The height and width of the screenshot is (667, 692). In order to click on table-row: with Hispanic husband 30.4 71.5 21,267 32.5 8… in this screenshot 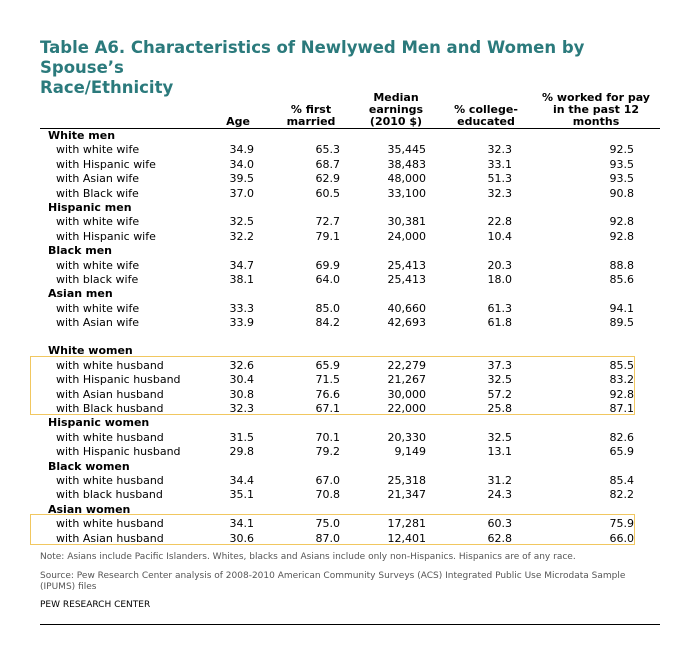, I will do `click(350, 380)`.